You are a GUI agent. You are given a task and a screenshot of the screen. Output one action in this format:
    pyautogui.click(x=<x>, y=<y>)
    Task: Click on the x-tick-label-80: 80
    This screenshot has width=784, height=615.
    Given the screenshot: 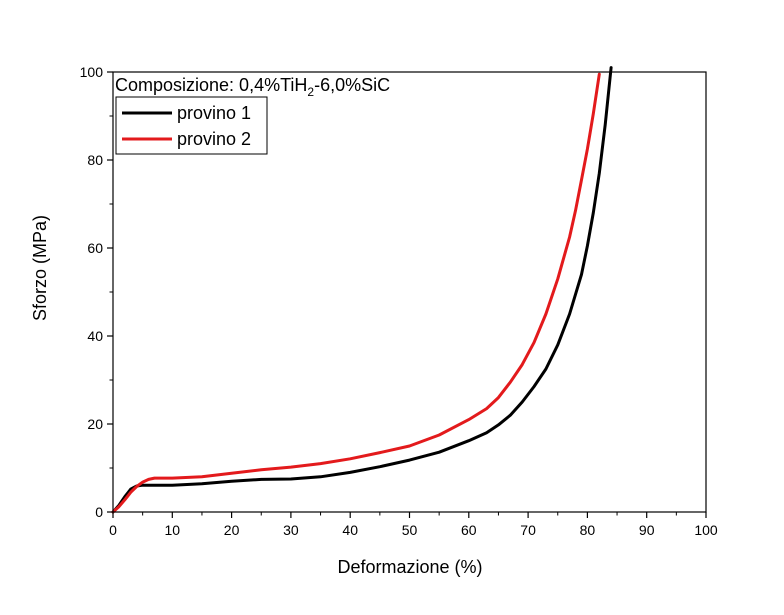 What is the action you would take?
    pyautogui.click(x=588, y=530)
    